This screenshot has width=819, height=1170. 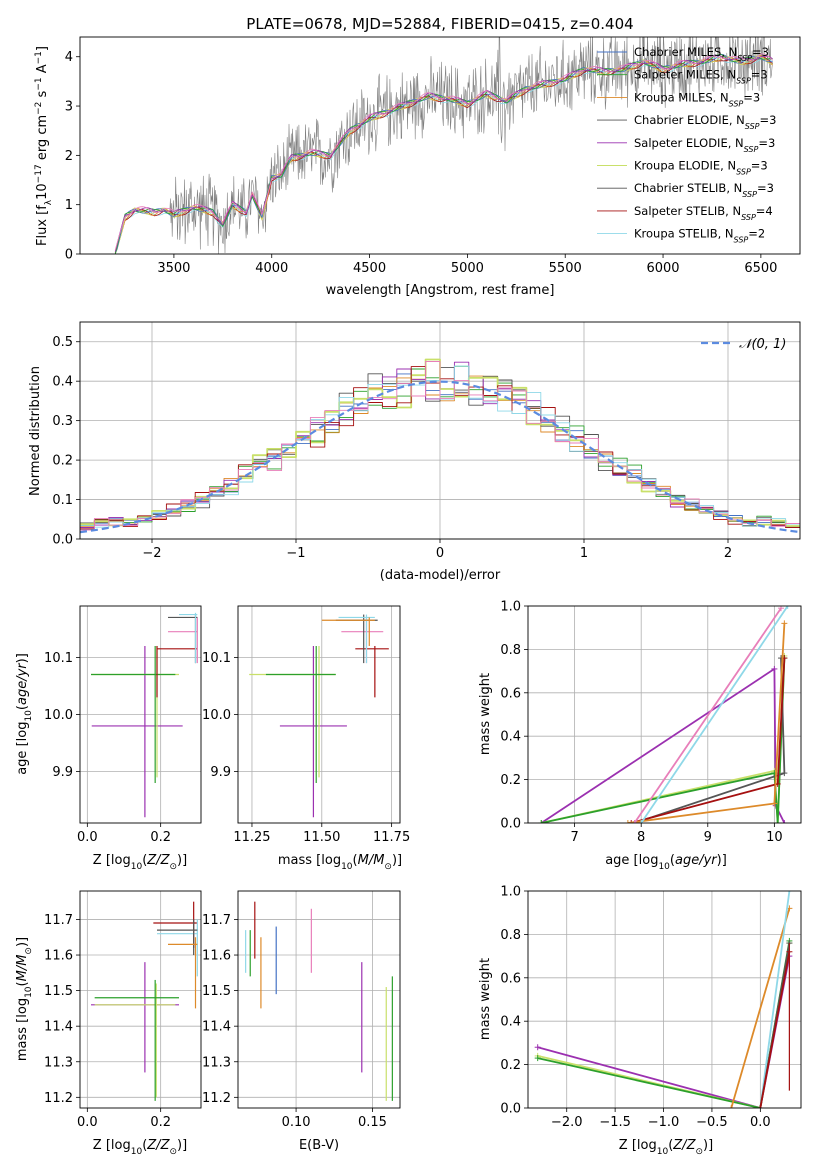 I want to click on plot-area-spectrum, so click(x=443, y=145).